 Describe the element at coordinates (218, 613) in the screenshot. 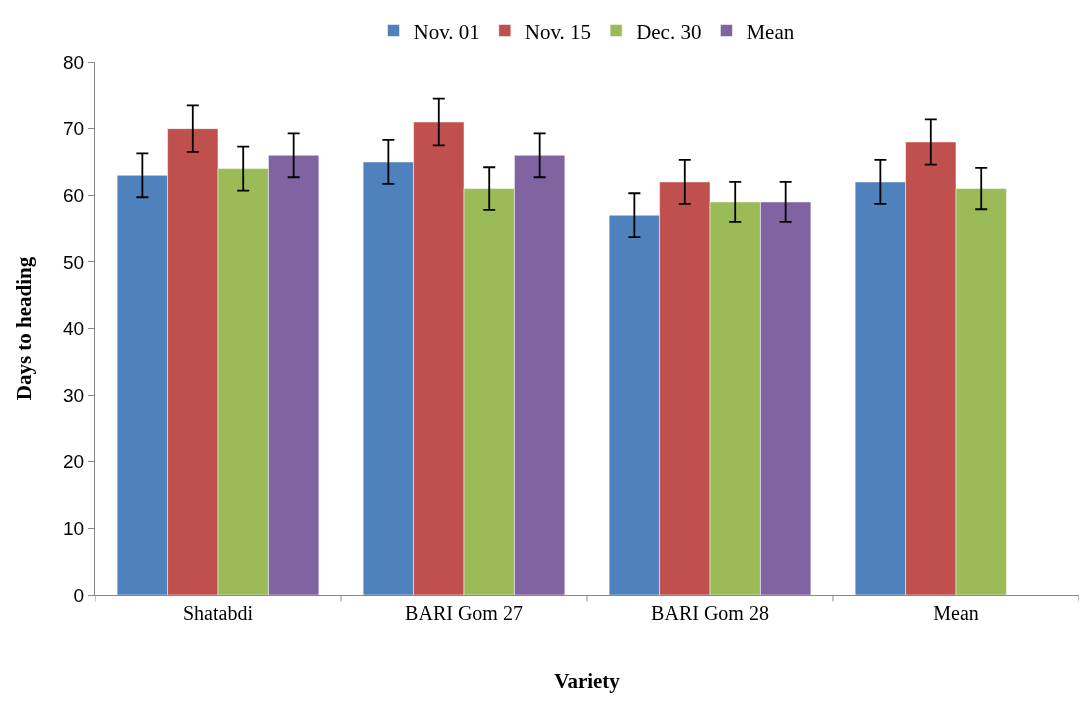

I see `x-tick-label: Shatabdi` at that location.